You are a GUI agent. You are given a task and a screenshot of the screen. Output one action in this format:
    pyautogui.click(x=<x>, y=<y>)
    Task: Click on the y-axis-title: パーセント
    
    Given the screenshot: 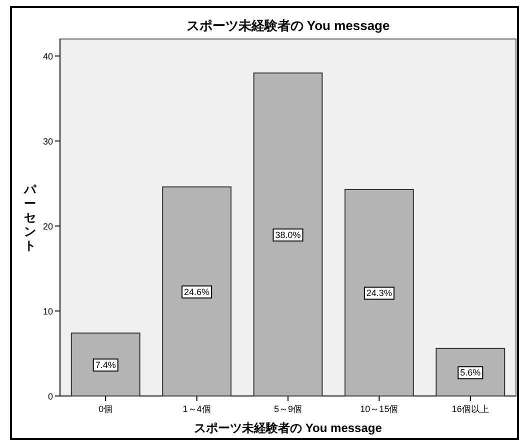 What is the action you would take?
    pyautogui.click(x=30, y=217)
    